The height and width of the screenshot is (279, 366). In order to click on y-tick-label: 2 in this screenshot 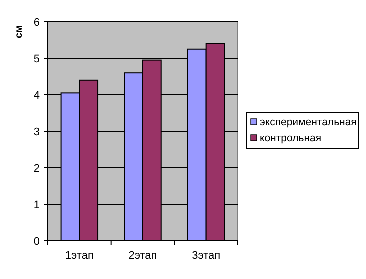, I will do `click(37, 168)`.